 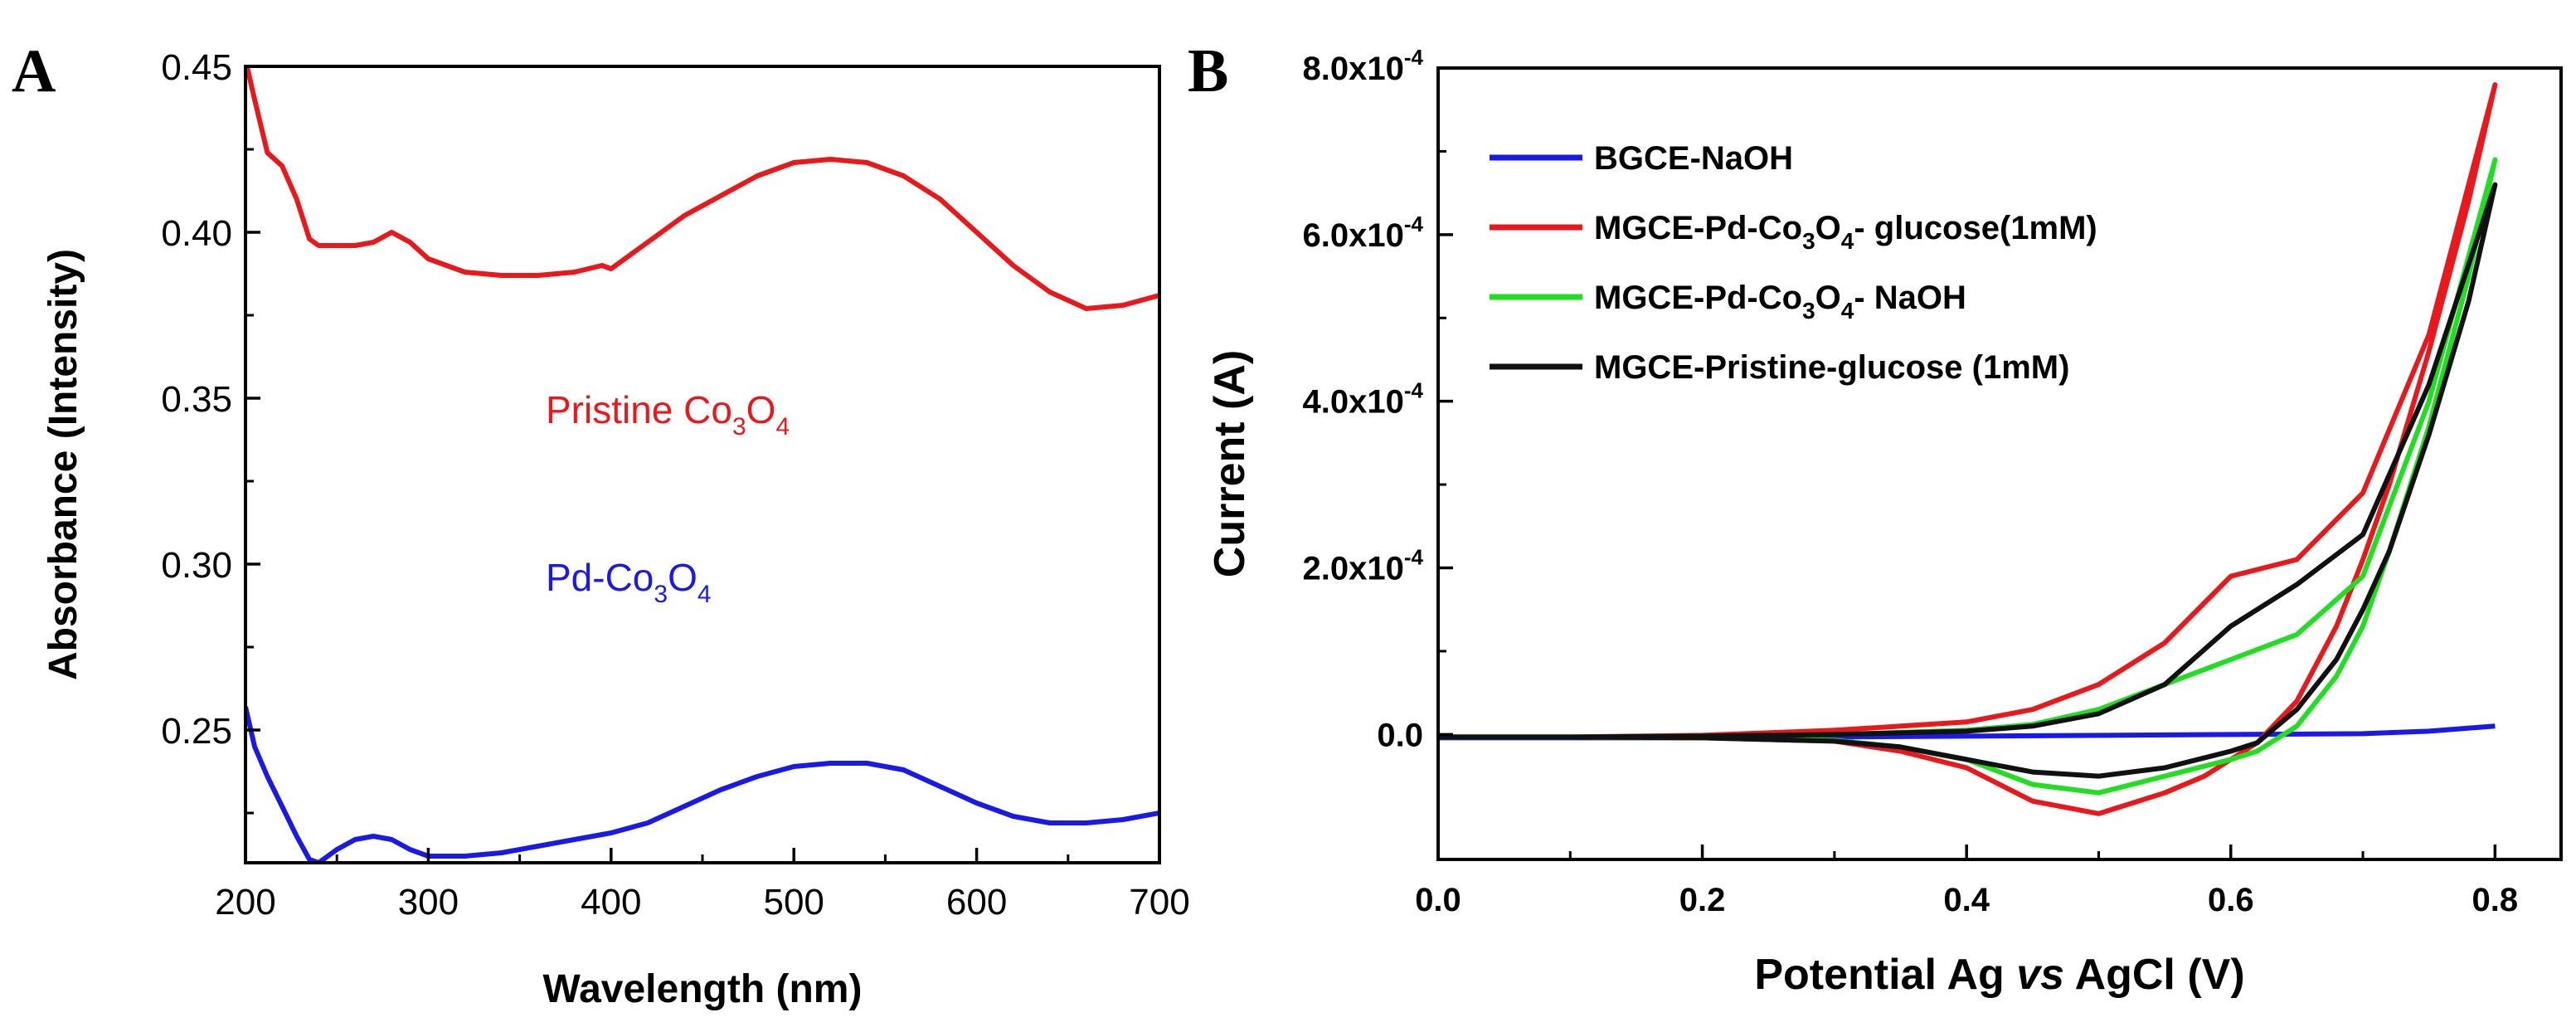 I want to click on y-tick-label-b: 6.0x10⁻⁴, so click(x=1364, y=233).